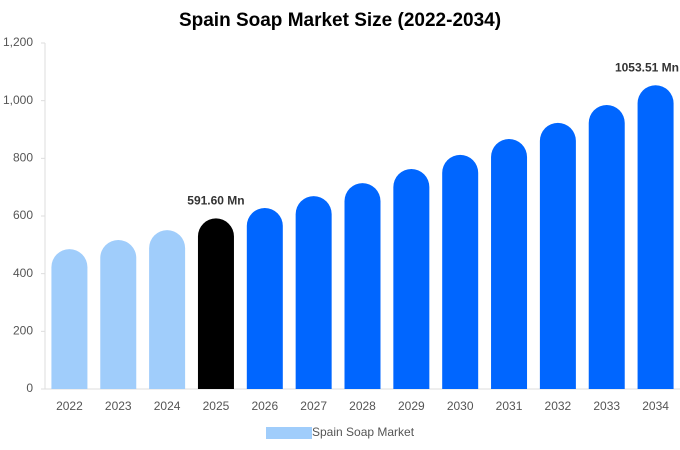  Describe the element at coordinates (215, 201) in the screenshot. I see `value-label: 591.60 Mn` at that location.